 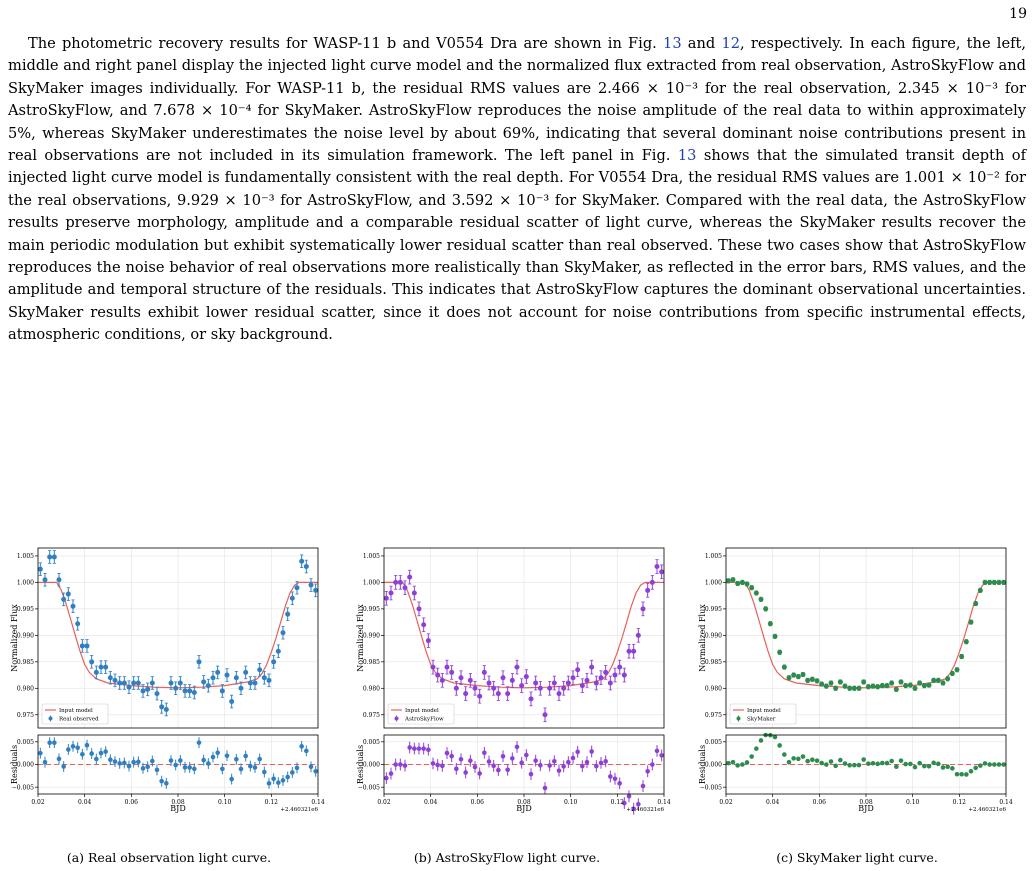 I want to click on y-axis-label-residual: Residuals, so click(x=702, y=764).